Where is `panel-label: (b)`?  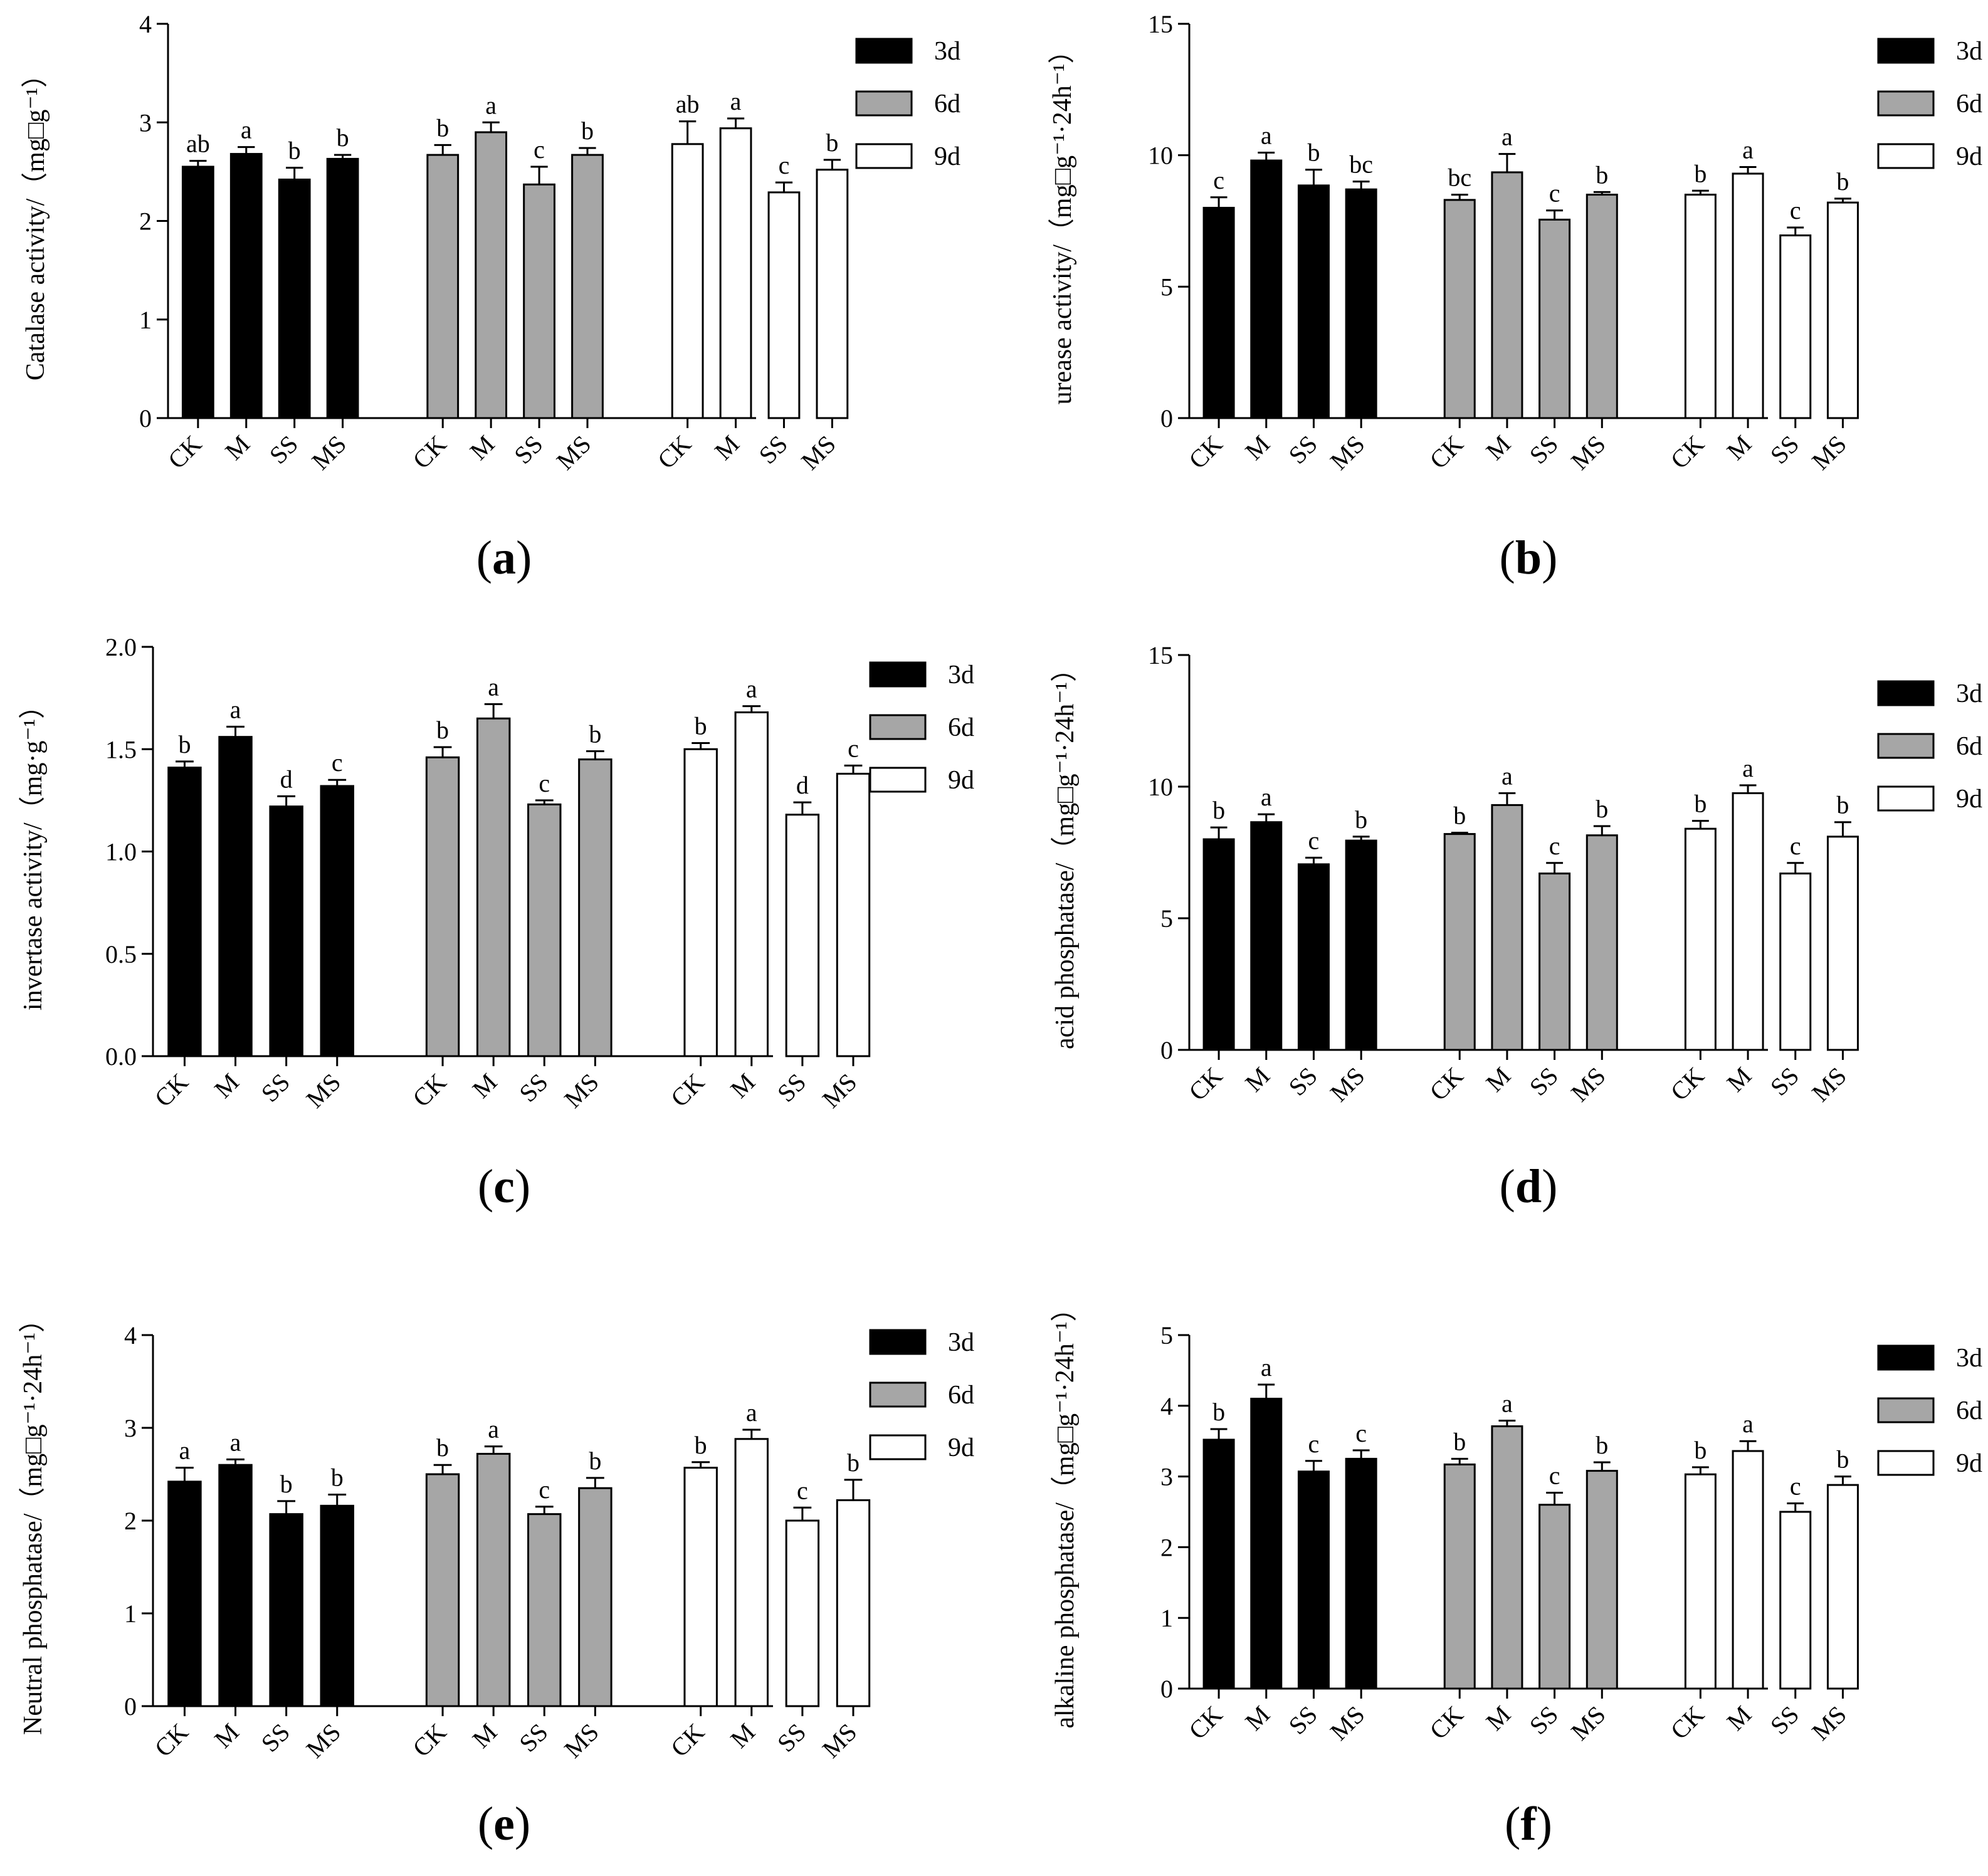
panel-label: (b) is located at coordinates (1529, 558).